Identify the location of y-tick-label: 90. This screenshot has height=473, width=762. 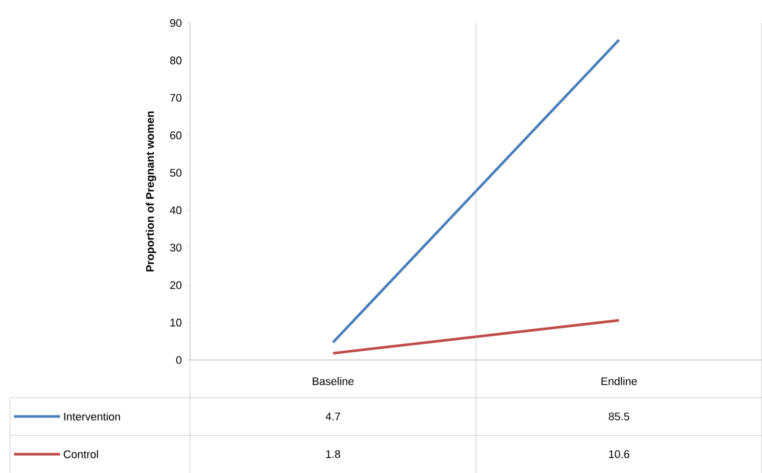
(176, 23).